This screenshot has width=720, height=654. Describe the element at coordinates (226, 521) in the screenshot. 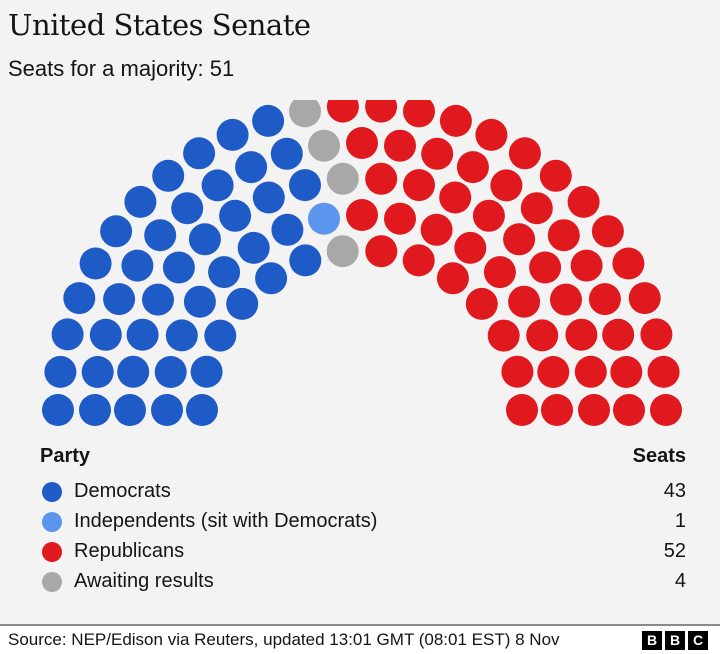

I see `legend-label: Independents (sit with Democrats)` at that location.